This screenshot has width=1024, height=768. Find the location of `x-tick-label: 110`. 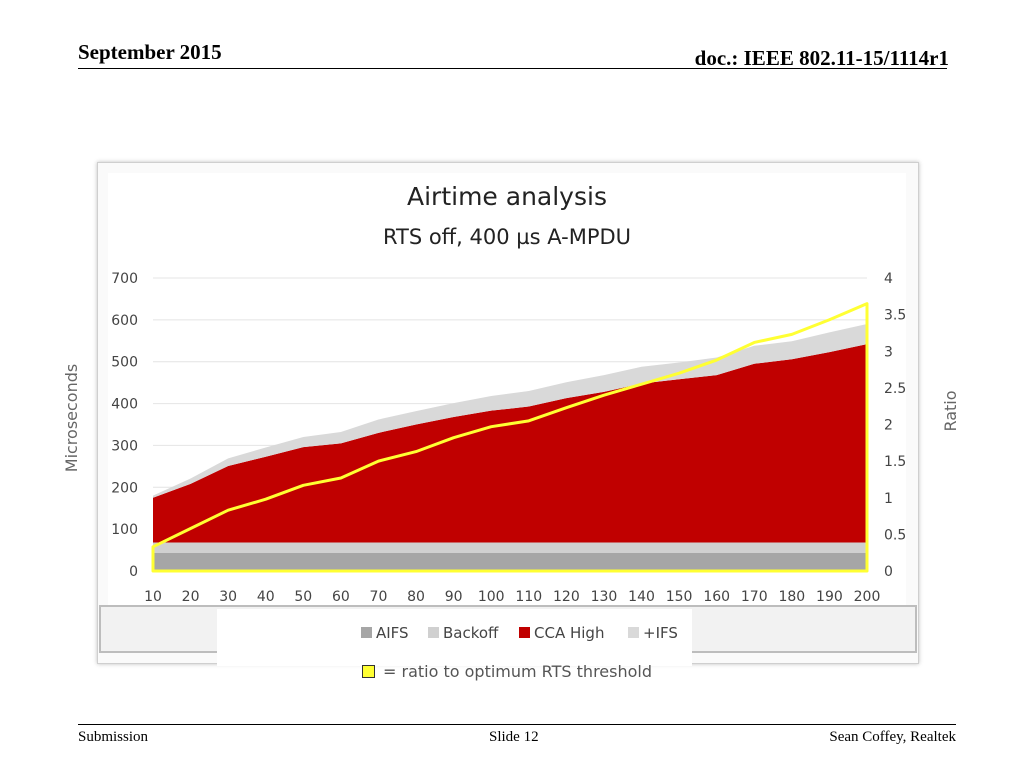

x-tick-label: 110 is located at coordinates (528, 597).